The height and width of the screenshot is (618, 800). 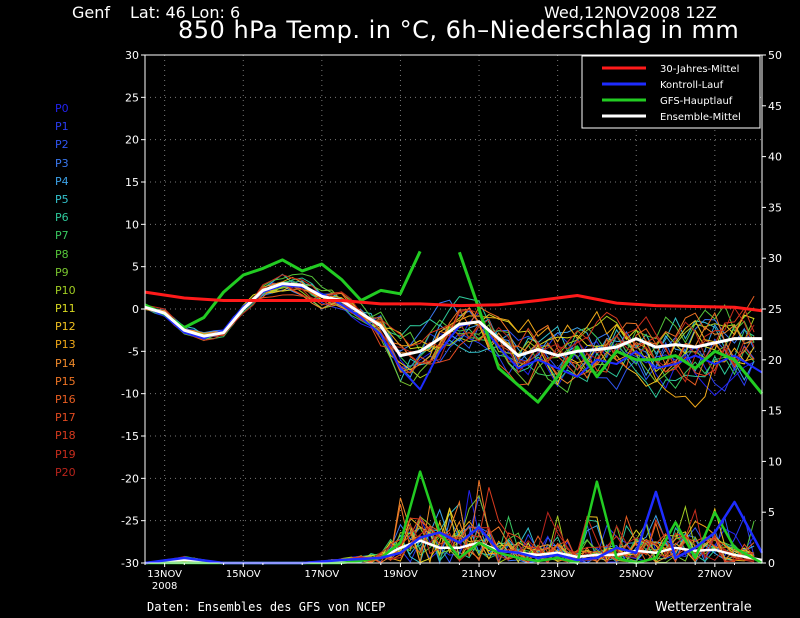 What do you see at coordinates (699, 69) in the screenshot?
I see `legend-label: 30-Jahres-Mittel` at bounding box center [699, 69].